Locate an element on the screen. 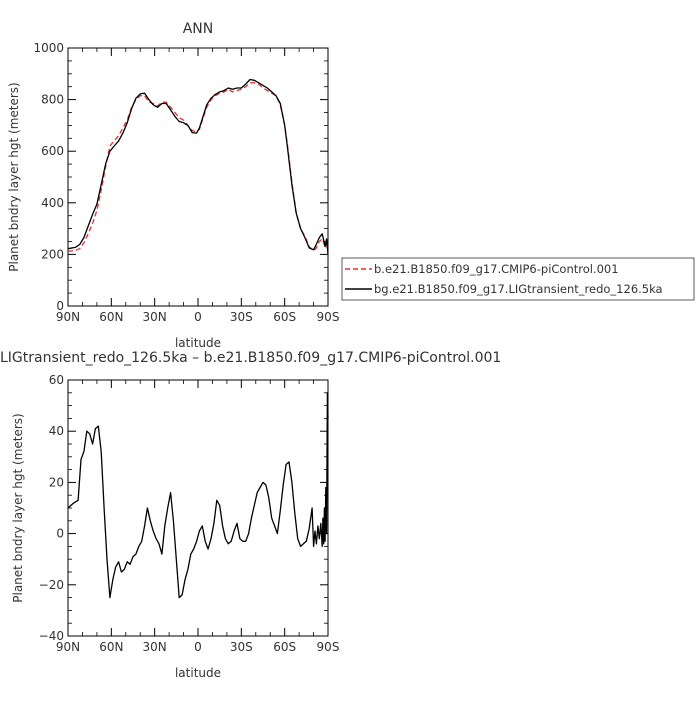 The image size is (700, 705). bottom-chart-xtick-label: 90N is located at coordinates (68, 647).